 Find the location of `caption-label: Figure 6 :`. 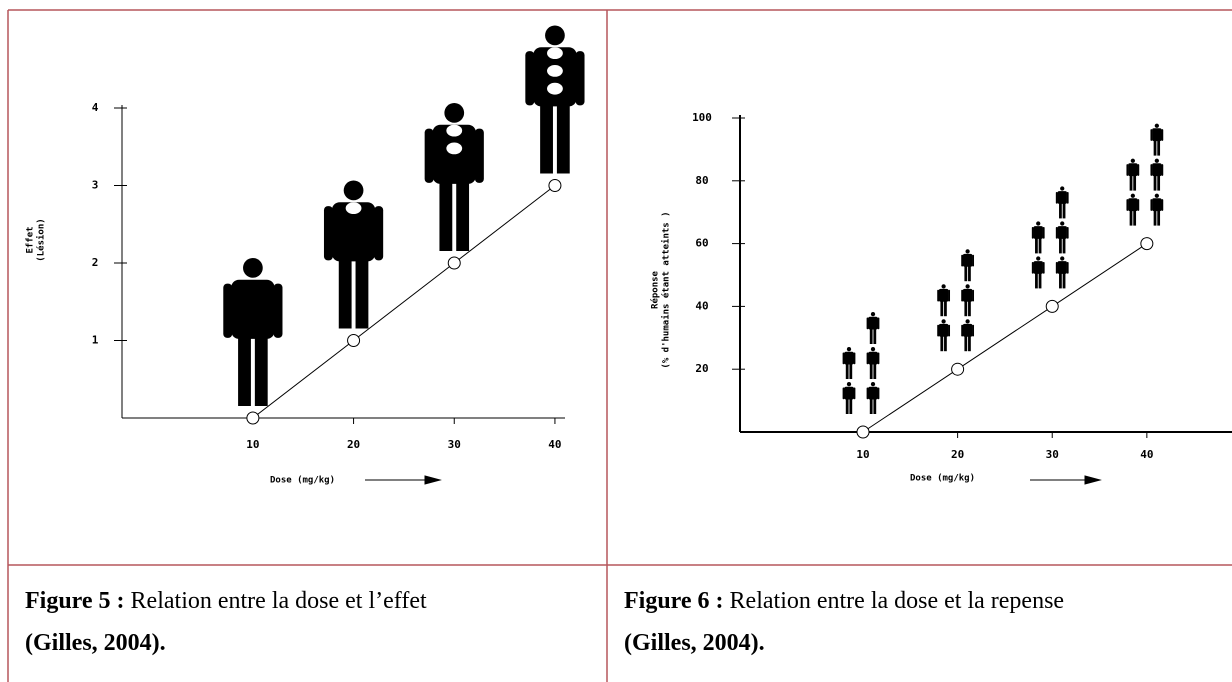

caption-label: Figure 6 : is located at coordinates (674, 601).